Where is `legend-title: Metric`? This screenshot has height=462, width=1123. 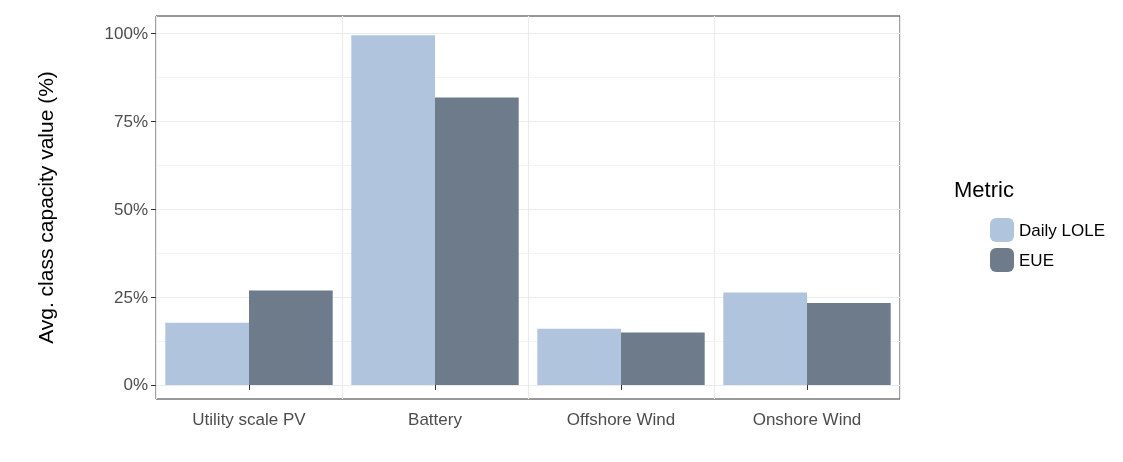 legend-title: Metric is located at coordinates (984, 189).